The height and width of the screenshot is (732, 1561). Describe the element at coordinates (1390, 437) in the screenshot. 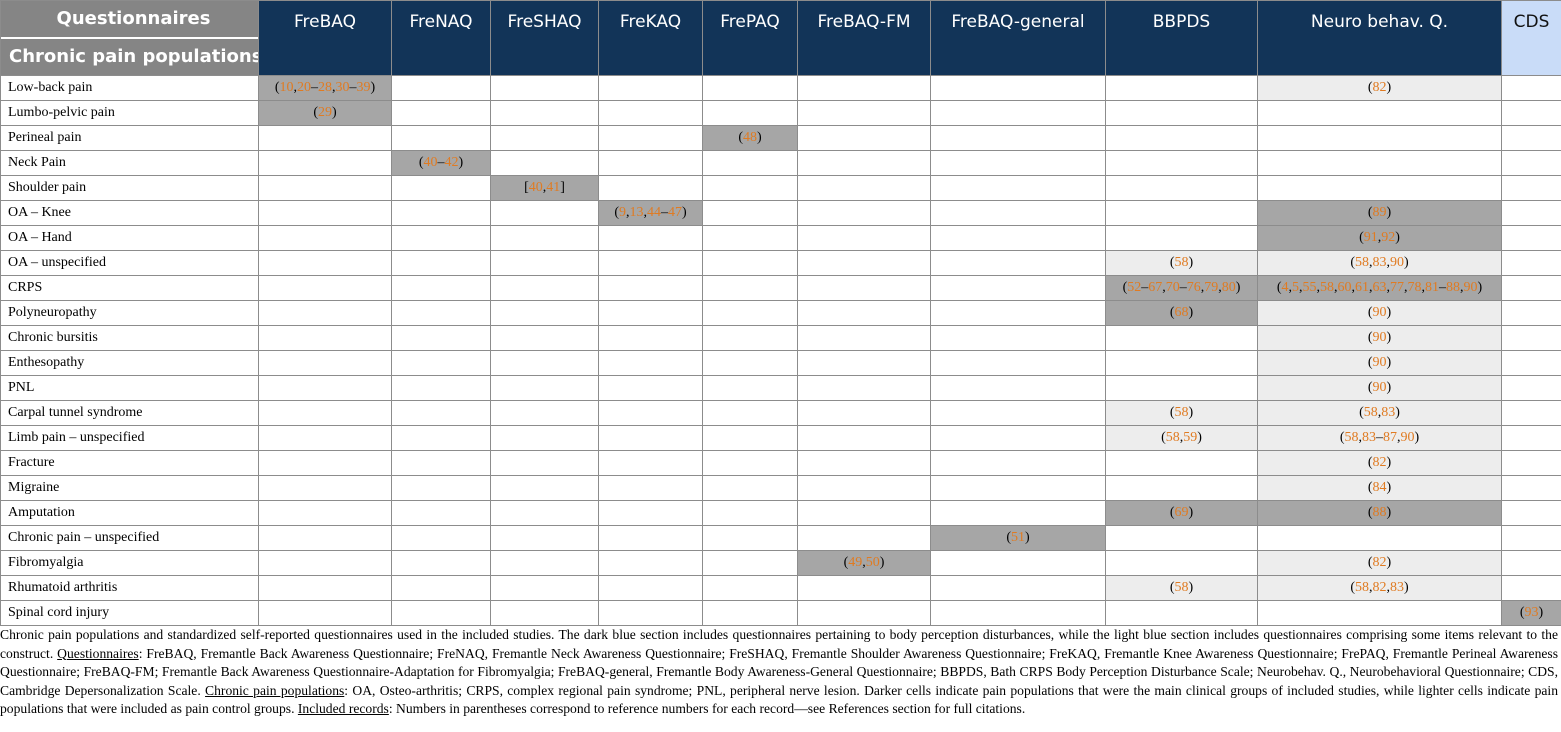

I see `reference-number: 87` at that location.